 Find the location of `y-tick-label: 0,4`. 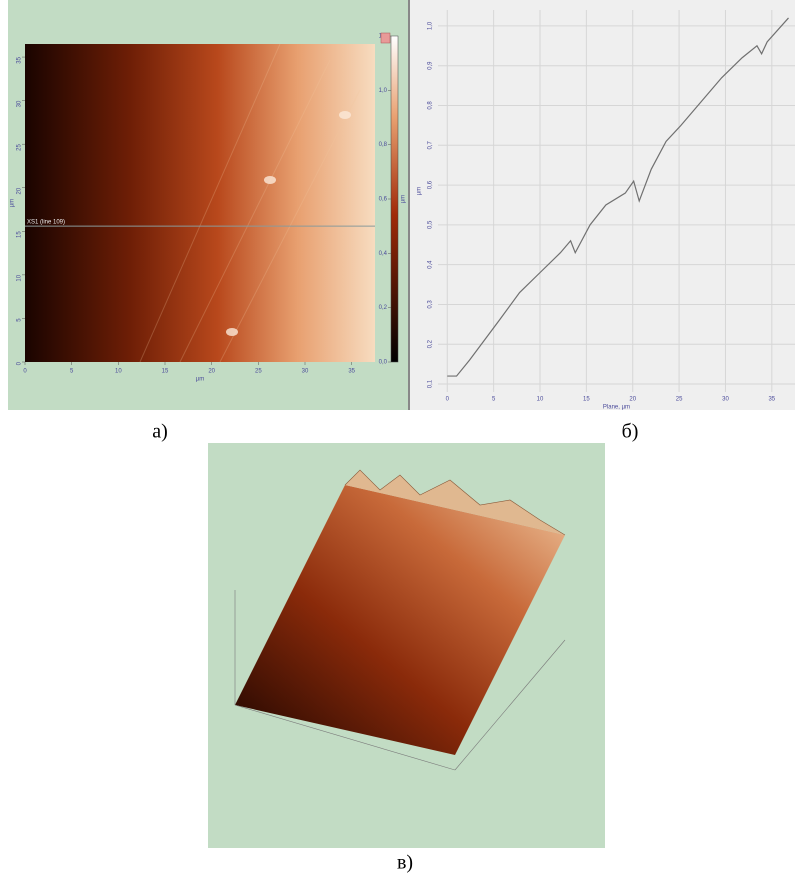

y-tick-label: 0,4 is located at coordinates (431, 264).